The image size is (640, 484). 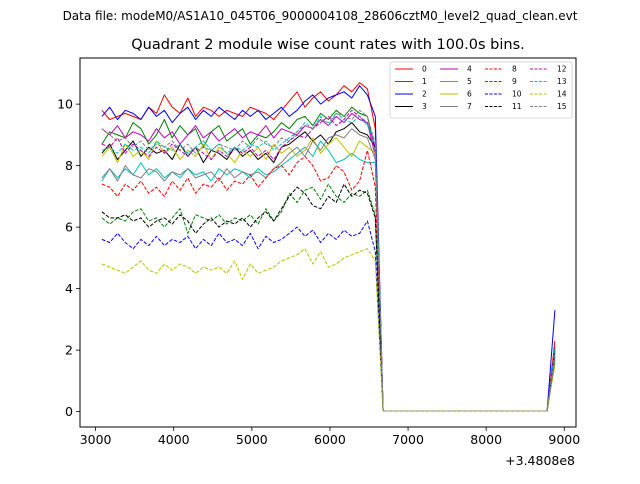 What do you see at coordinates (481, 90) in the screenshot?
I see `legend-box` at bounding box center [481, 90].